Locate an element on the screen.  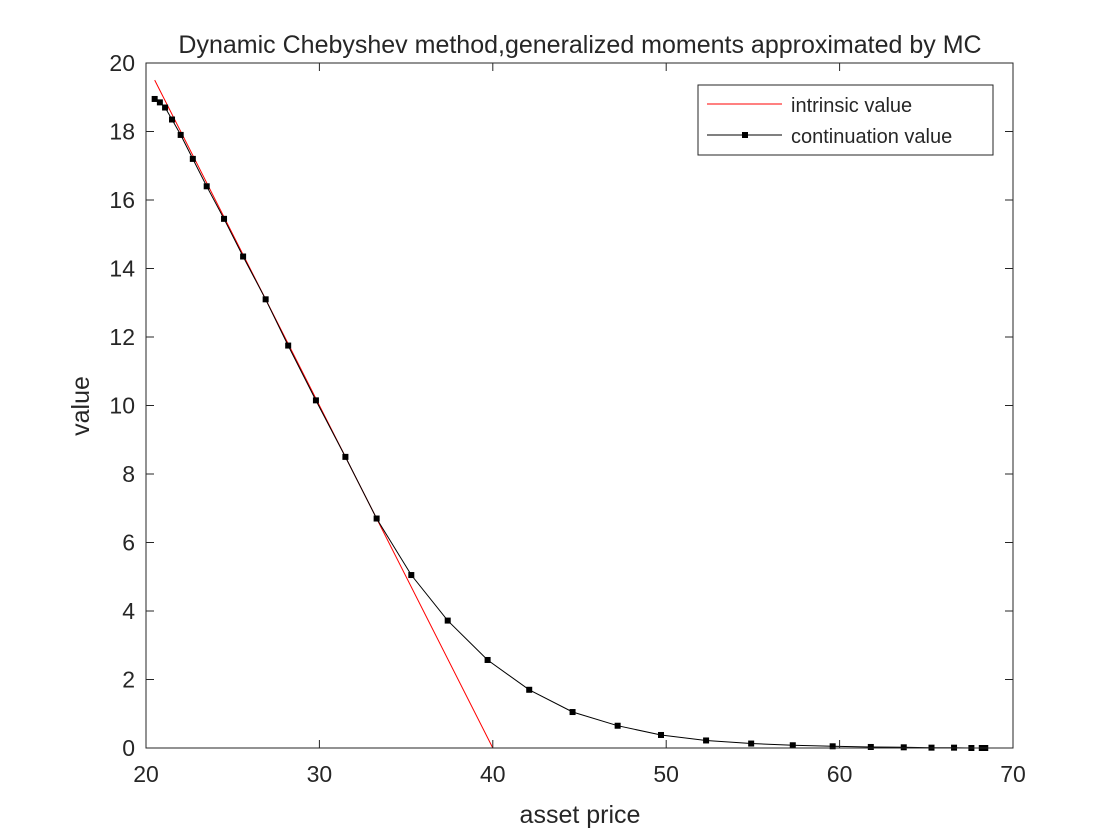
x-tick-label: 50 is located at coordinates (666, 774).